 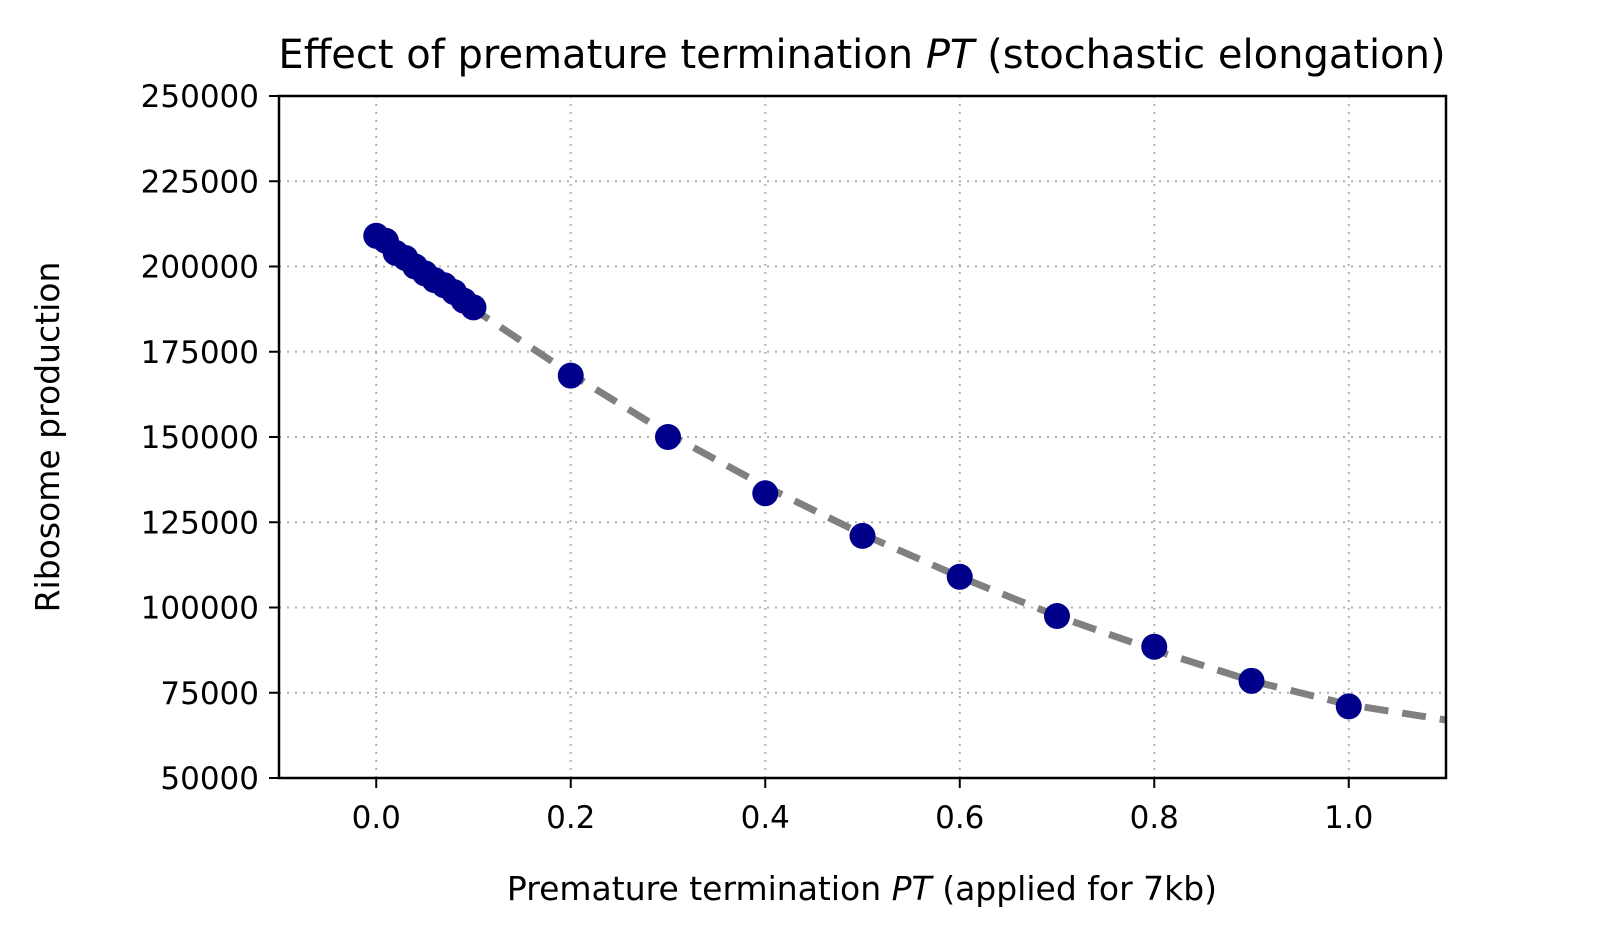 What do you see at coordinates (699, 888) in the screenshot?
I see `xlabel-part-1: Premature termination` at bounding box center [699, 888].